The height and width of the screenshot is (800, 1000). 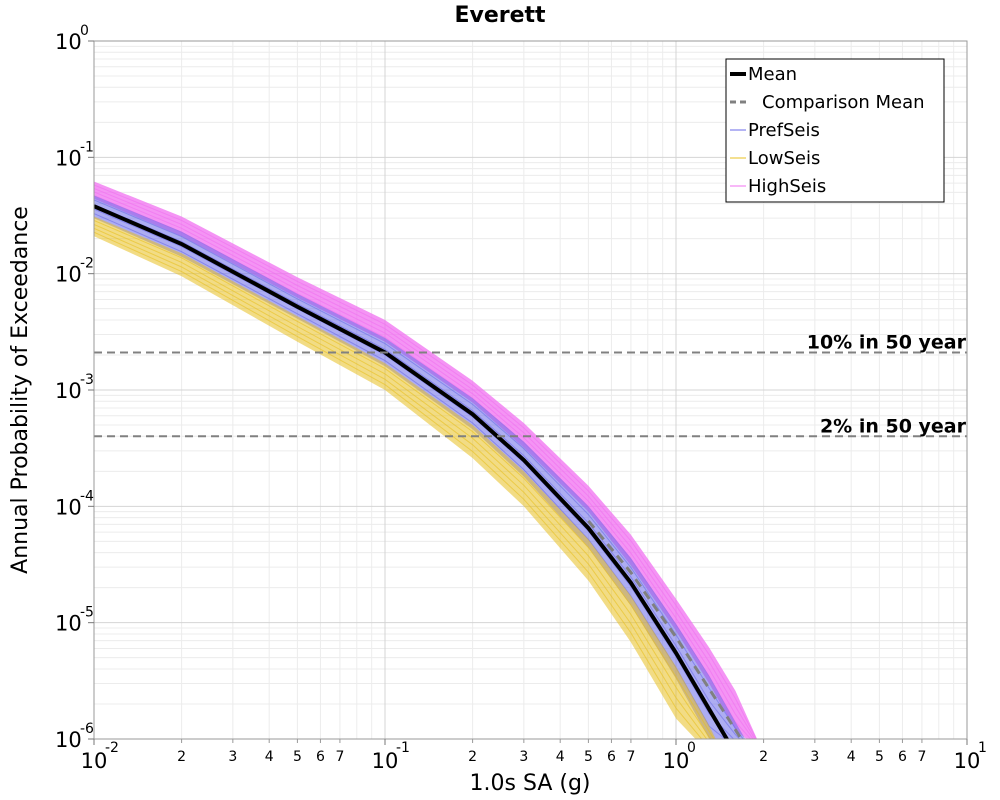 I want to click on y-axis-label: Annual Probability of Exceedance, so click(x=20, y=390).